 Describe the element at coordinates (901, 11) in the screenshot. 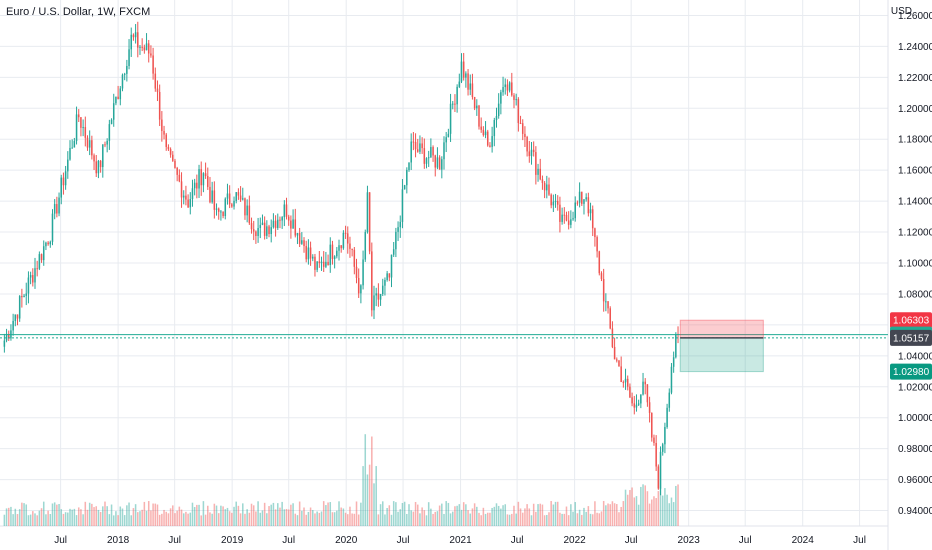

I see `currency-label: USD` at that location.